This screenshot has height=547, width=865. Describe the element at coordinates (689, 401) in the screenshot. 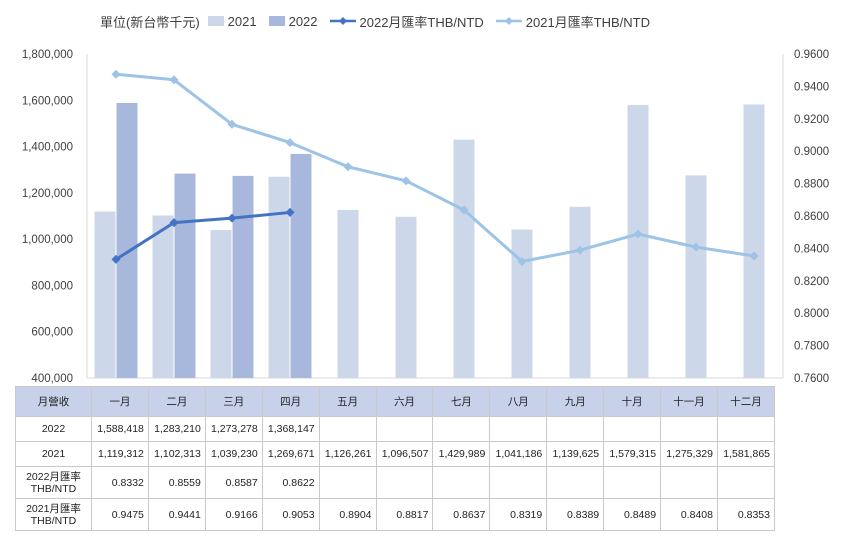

I see `table-header-month: 十一月` at that location.